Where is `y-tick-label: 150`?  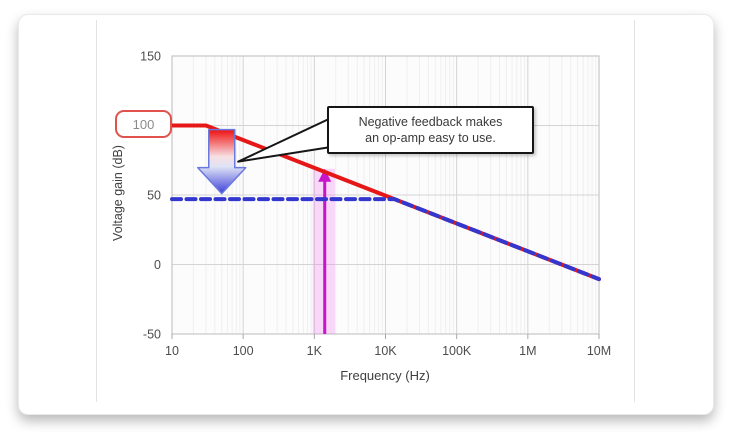 y-tick-label: 150 is located at coordinates (150, 57).